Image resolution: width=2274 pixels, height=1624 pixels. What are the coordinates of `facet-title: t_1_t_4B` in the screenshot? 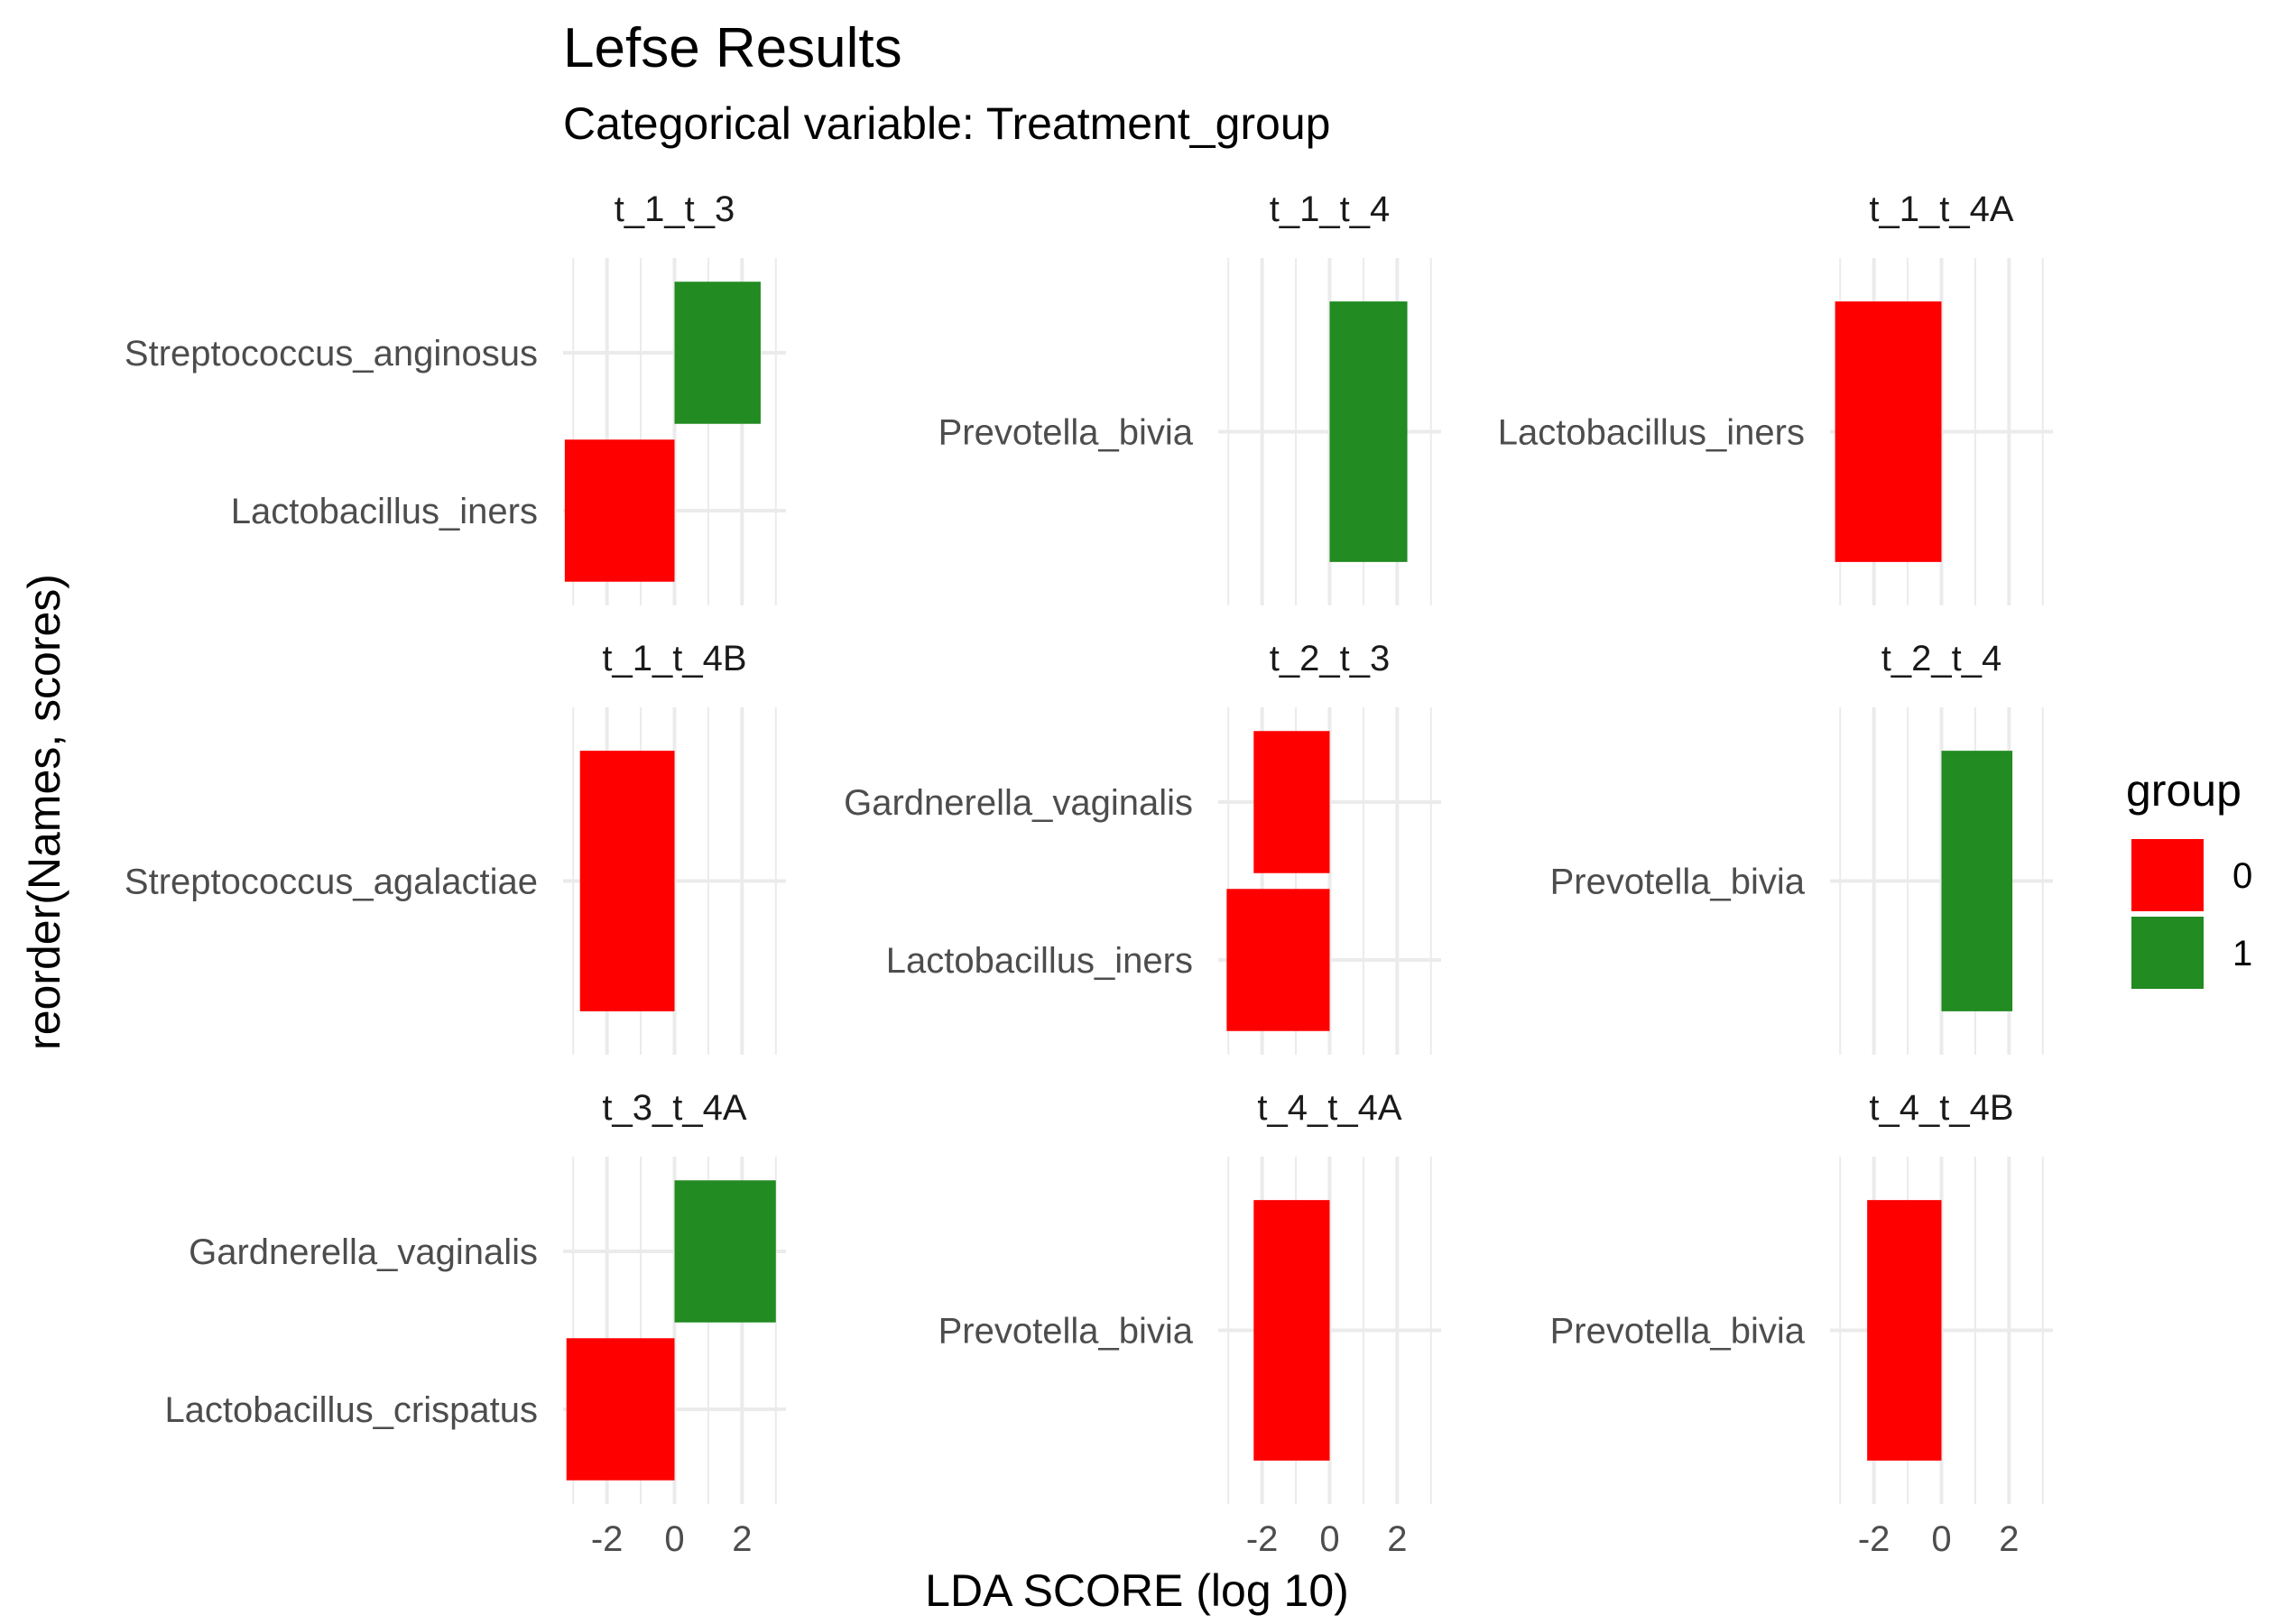 It's located at (674, 659).